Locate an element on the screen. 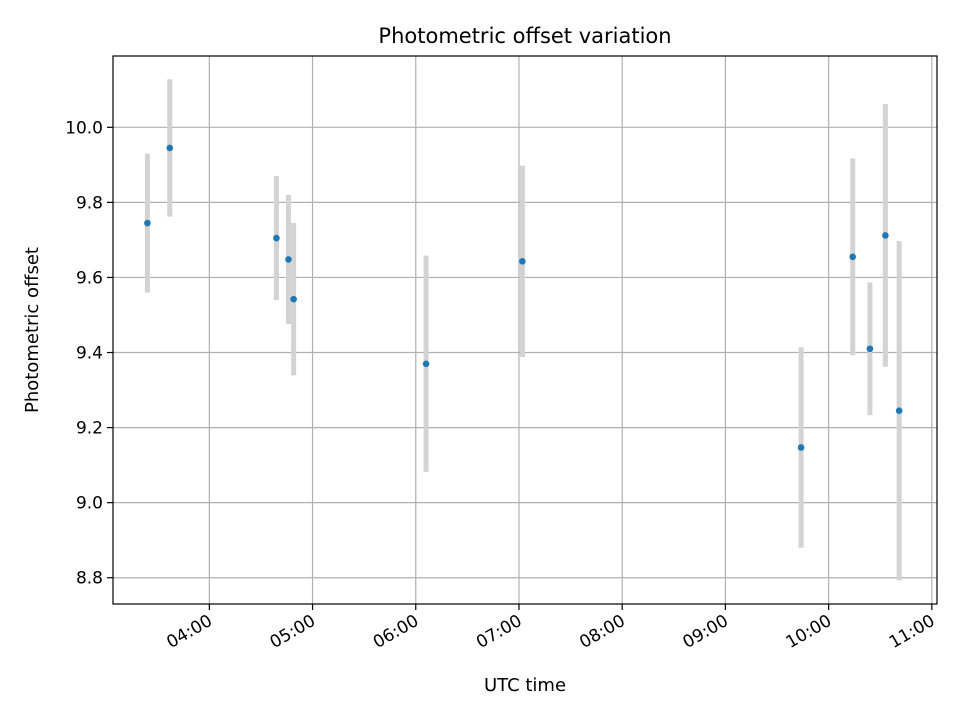 This screenshot has width=960, height=720. chart-title: Photometric offset variation is located at coordinates (524, 36).